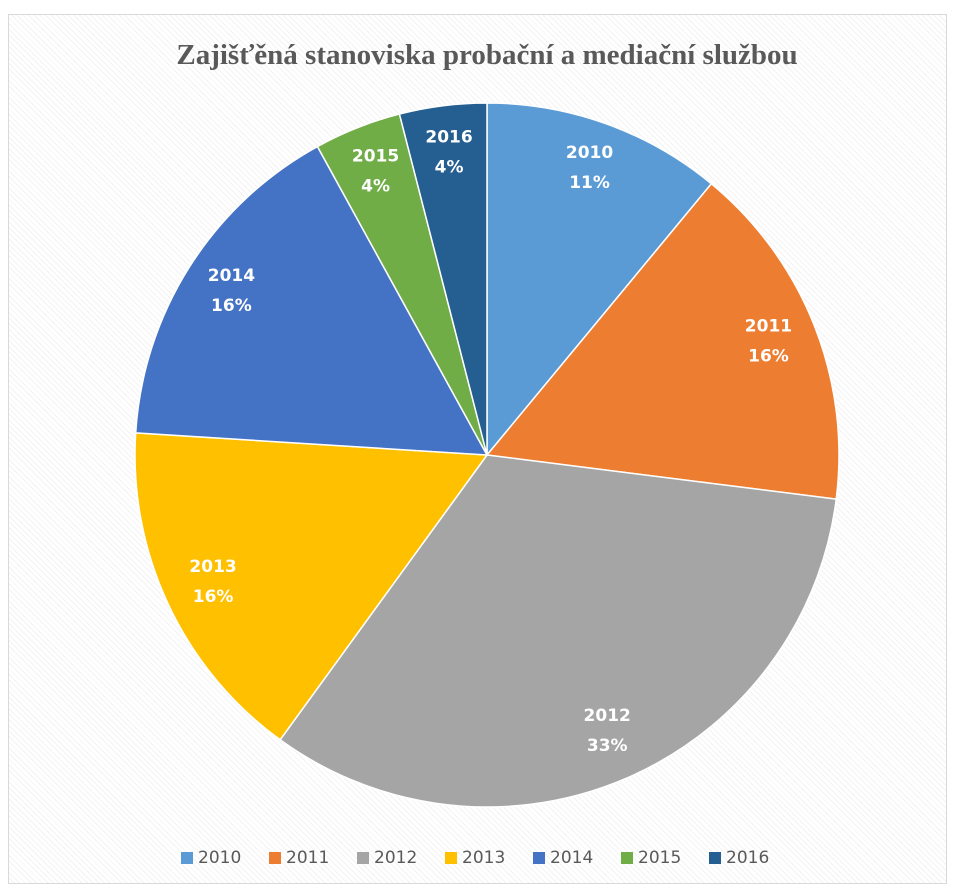 The height and width of the screenshot is (891, 955). I want to click on slice-category-label: 2014, so click(231, 276).